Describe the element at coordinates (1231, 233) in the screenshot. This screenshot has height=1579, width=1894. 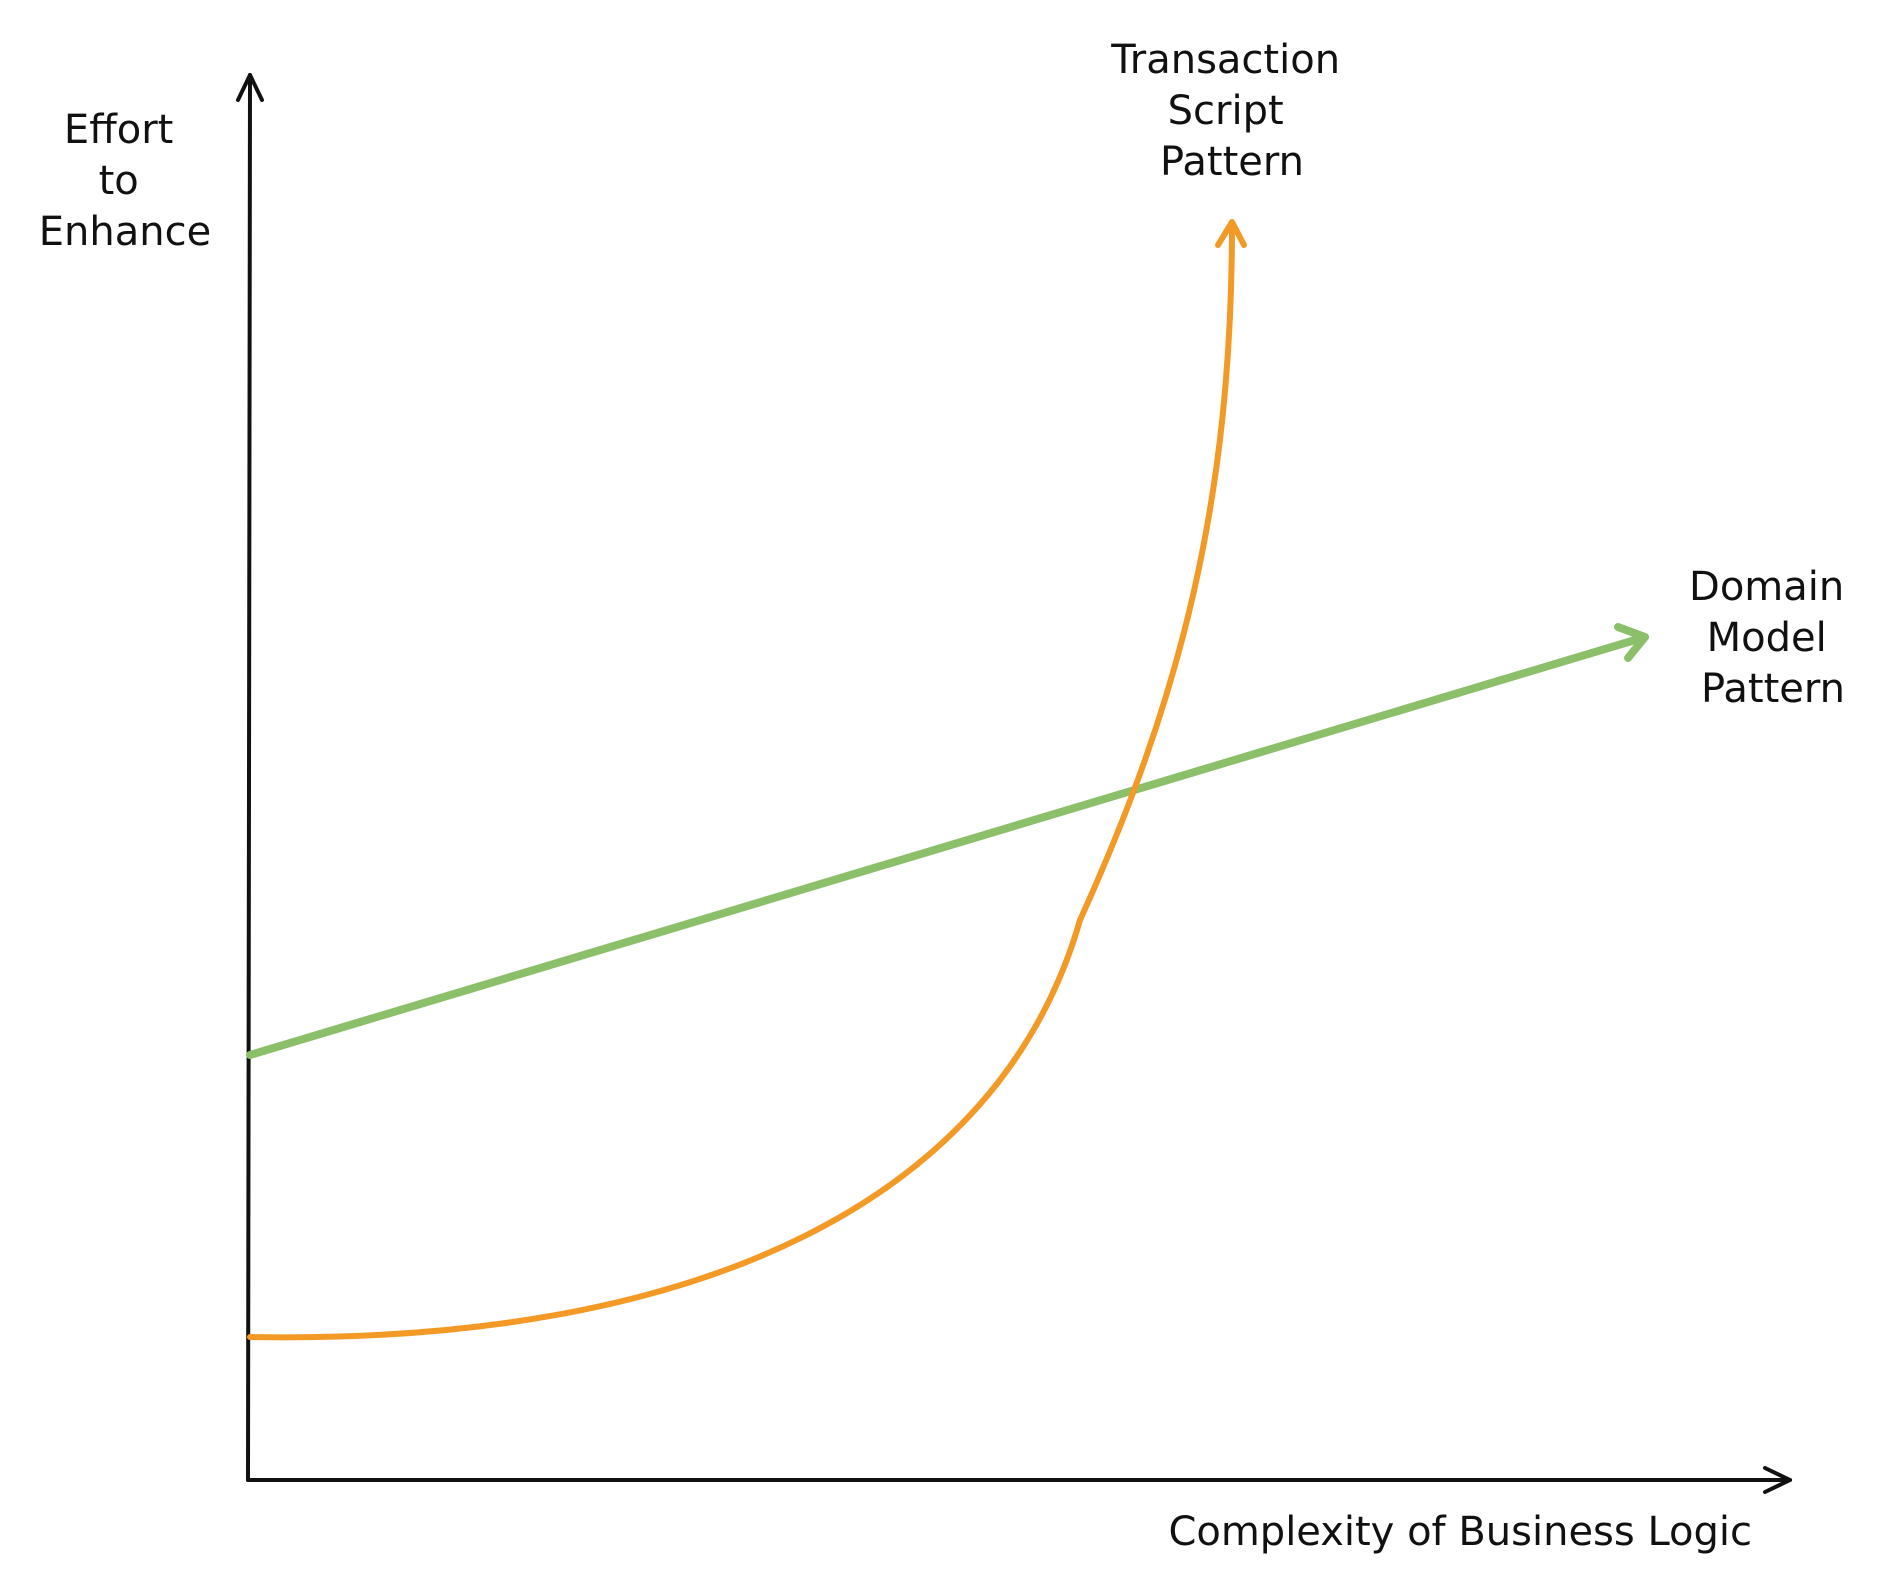
I see `transaction-script-arrowhead` at that location.